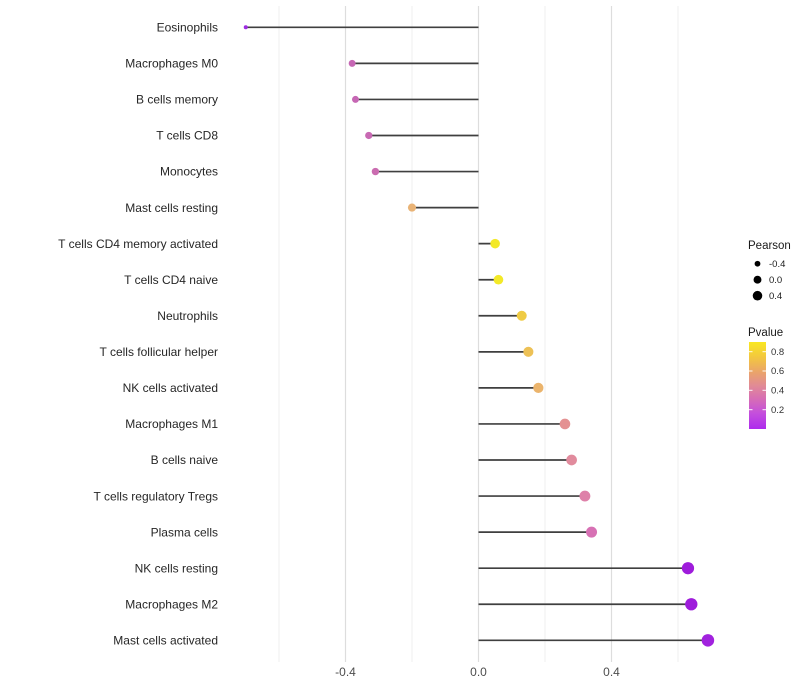  I want to click on colorbar-tick-label: 0.4, so click(777, 391).